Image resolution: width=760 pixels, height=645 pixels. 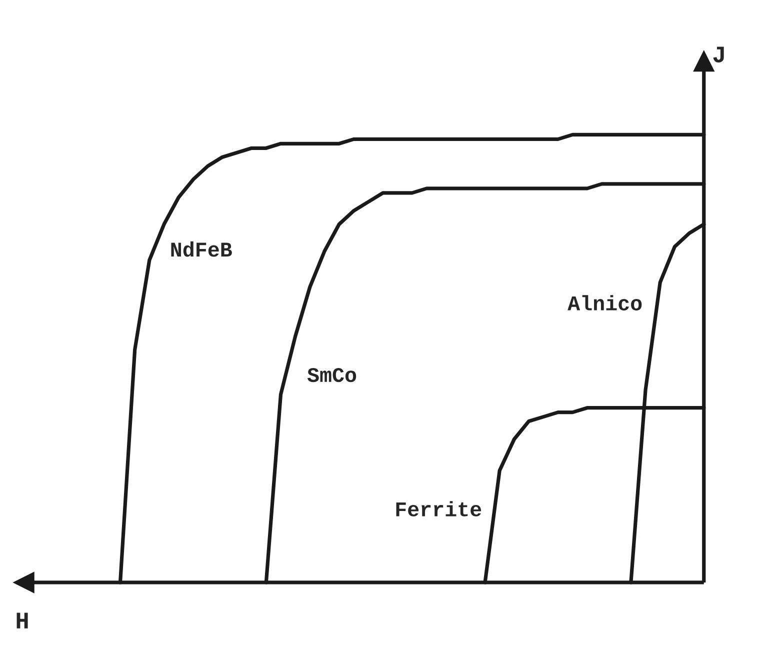 I want to click on y-axis-title: J, so click(x=718, y=54).